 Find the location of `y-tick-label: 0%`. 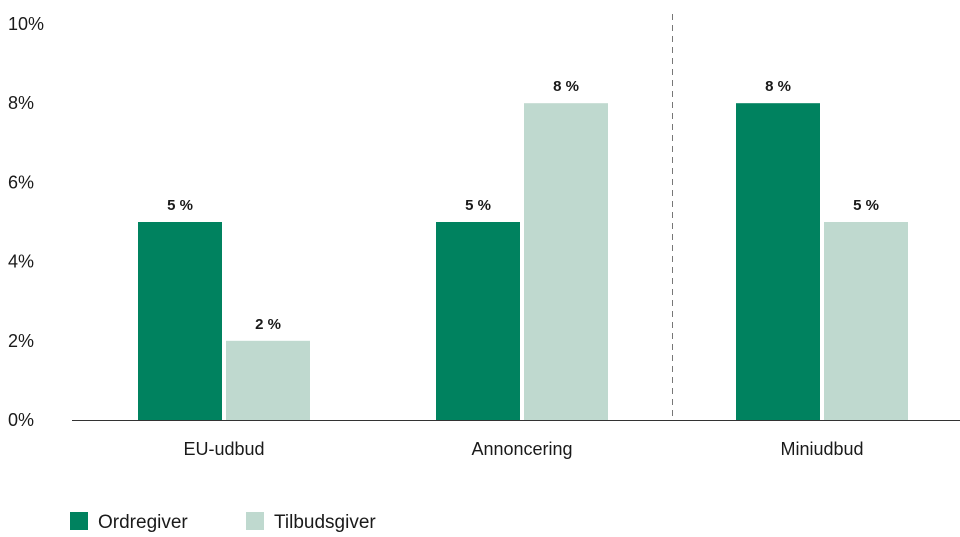

y-tick-label: 0% is located at coordinates (21, 420).